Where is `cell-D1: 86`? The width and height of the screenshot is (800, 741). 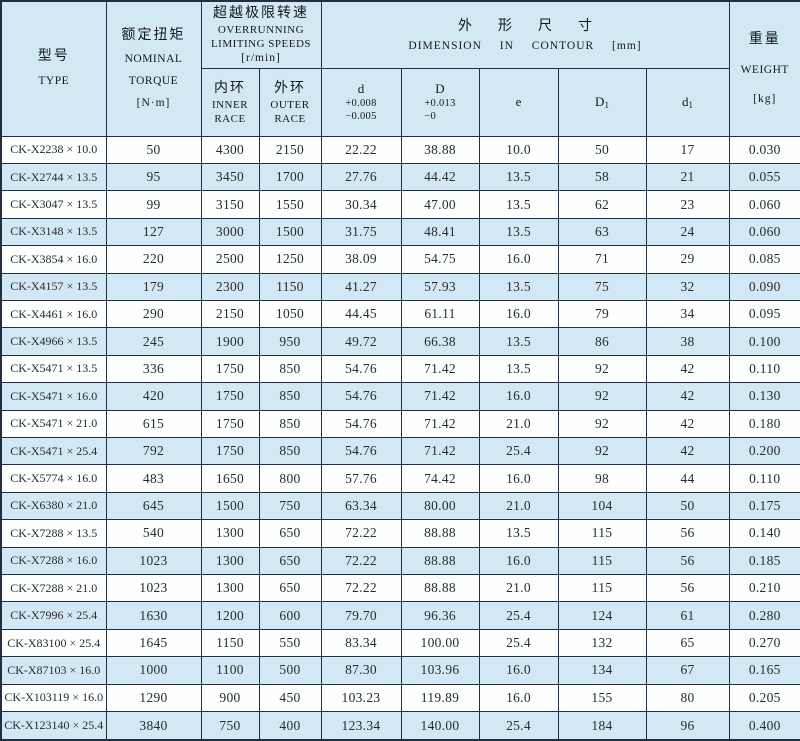
cell-D1: 86 is located at coordinates (602, 341).